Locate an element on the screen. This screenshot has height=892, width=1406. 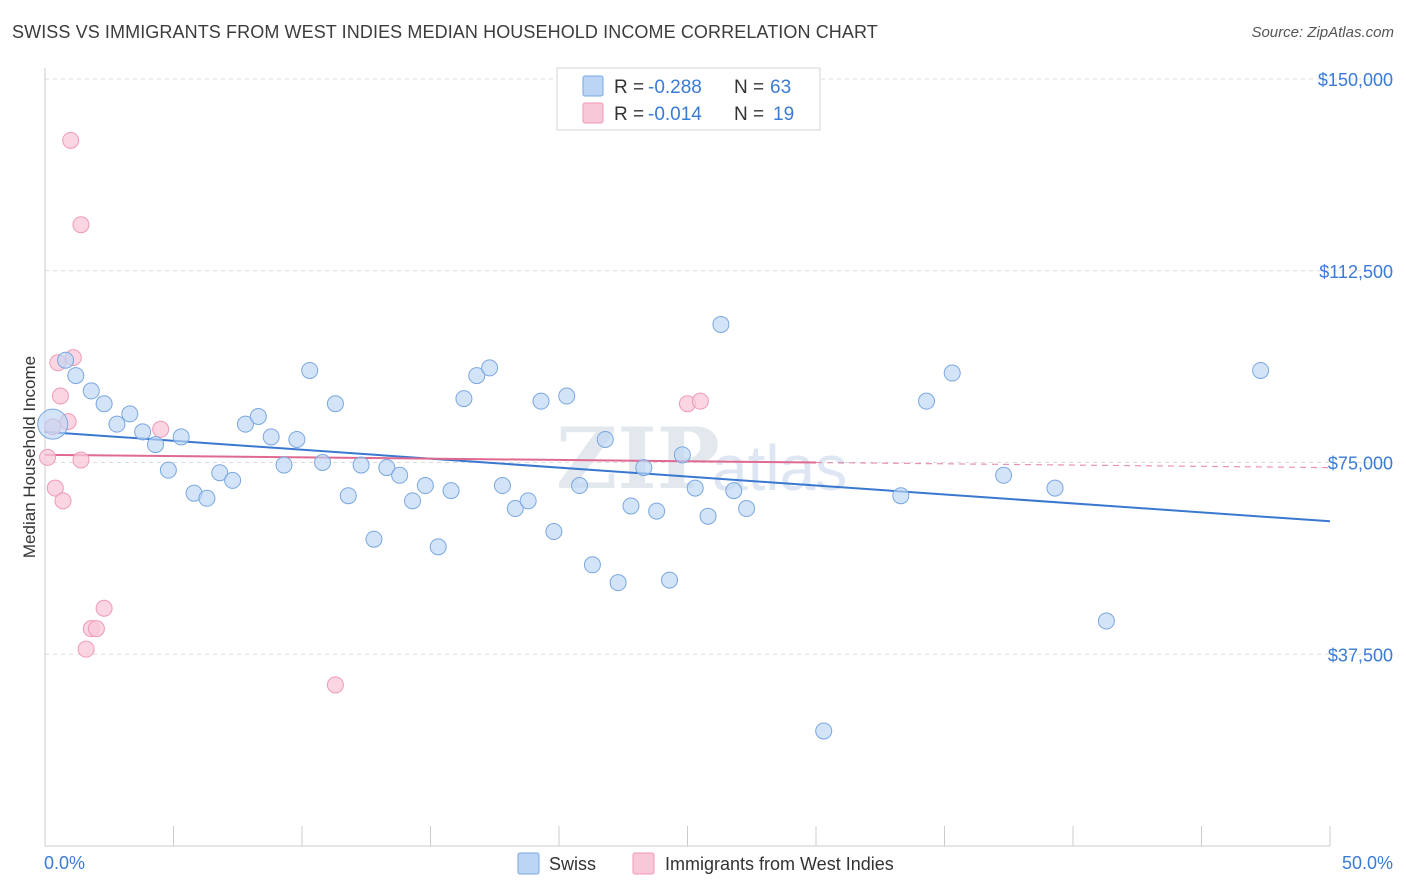
x-tick-label-min: 0.0% is located at coordinates (64, 863).